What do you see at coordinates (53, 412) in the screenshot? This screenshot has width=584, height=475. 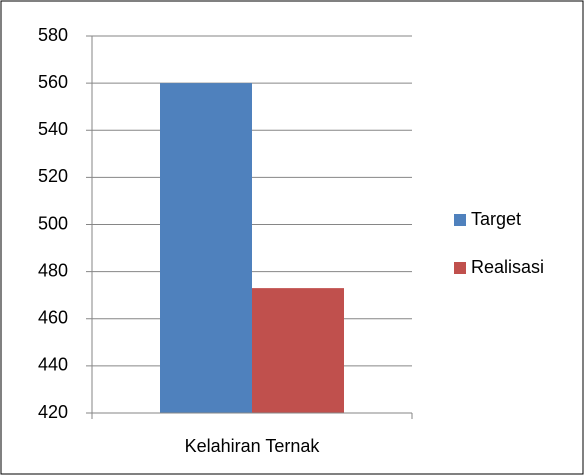 I see `y-tick-label: 420` at bounding box center [53, 412].